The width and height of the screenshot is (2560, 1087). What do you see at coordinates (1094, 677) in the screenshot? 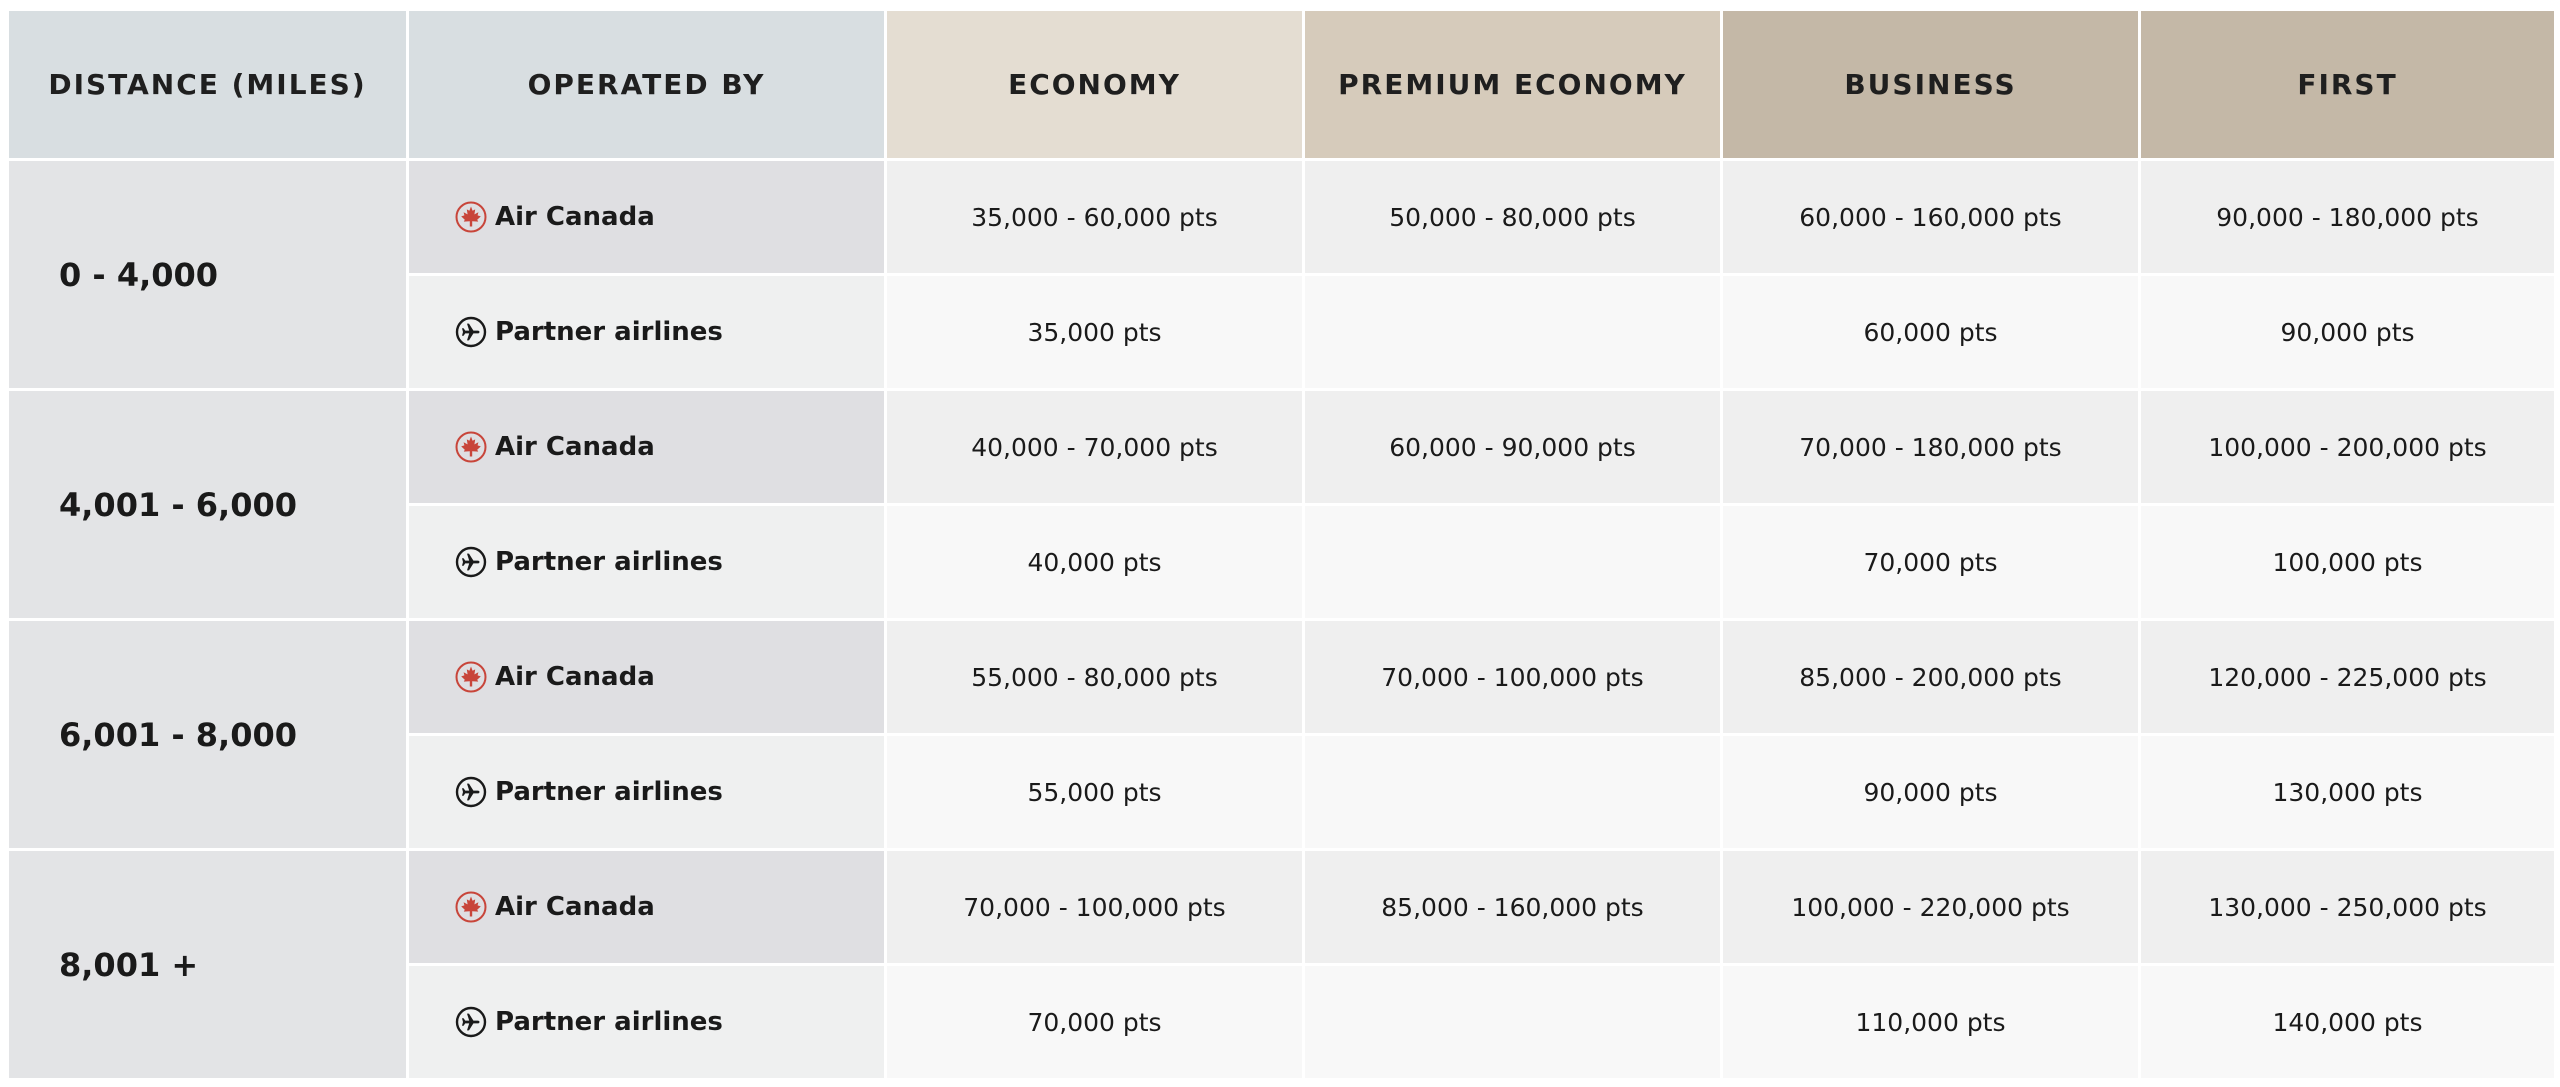
I see `price-economy: 55,000 - 80,000 pts` at bounding box center [1094, 677].